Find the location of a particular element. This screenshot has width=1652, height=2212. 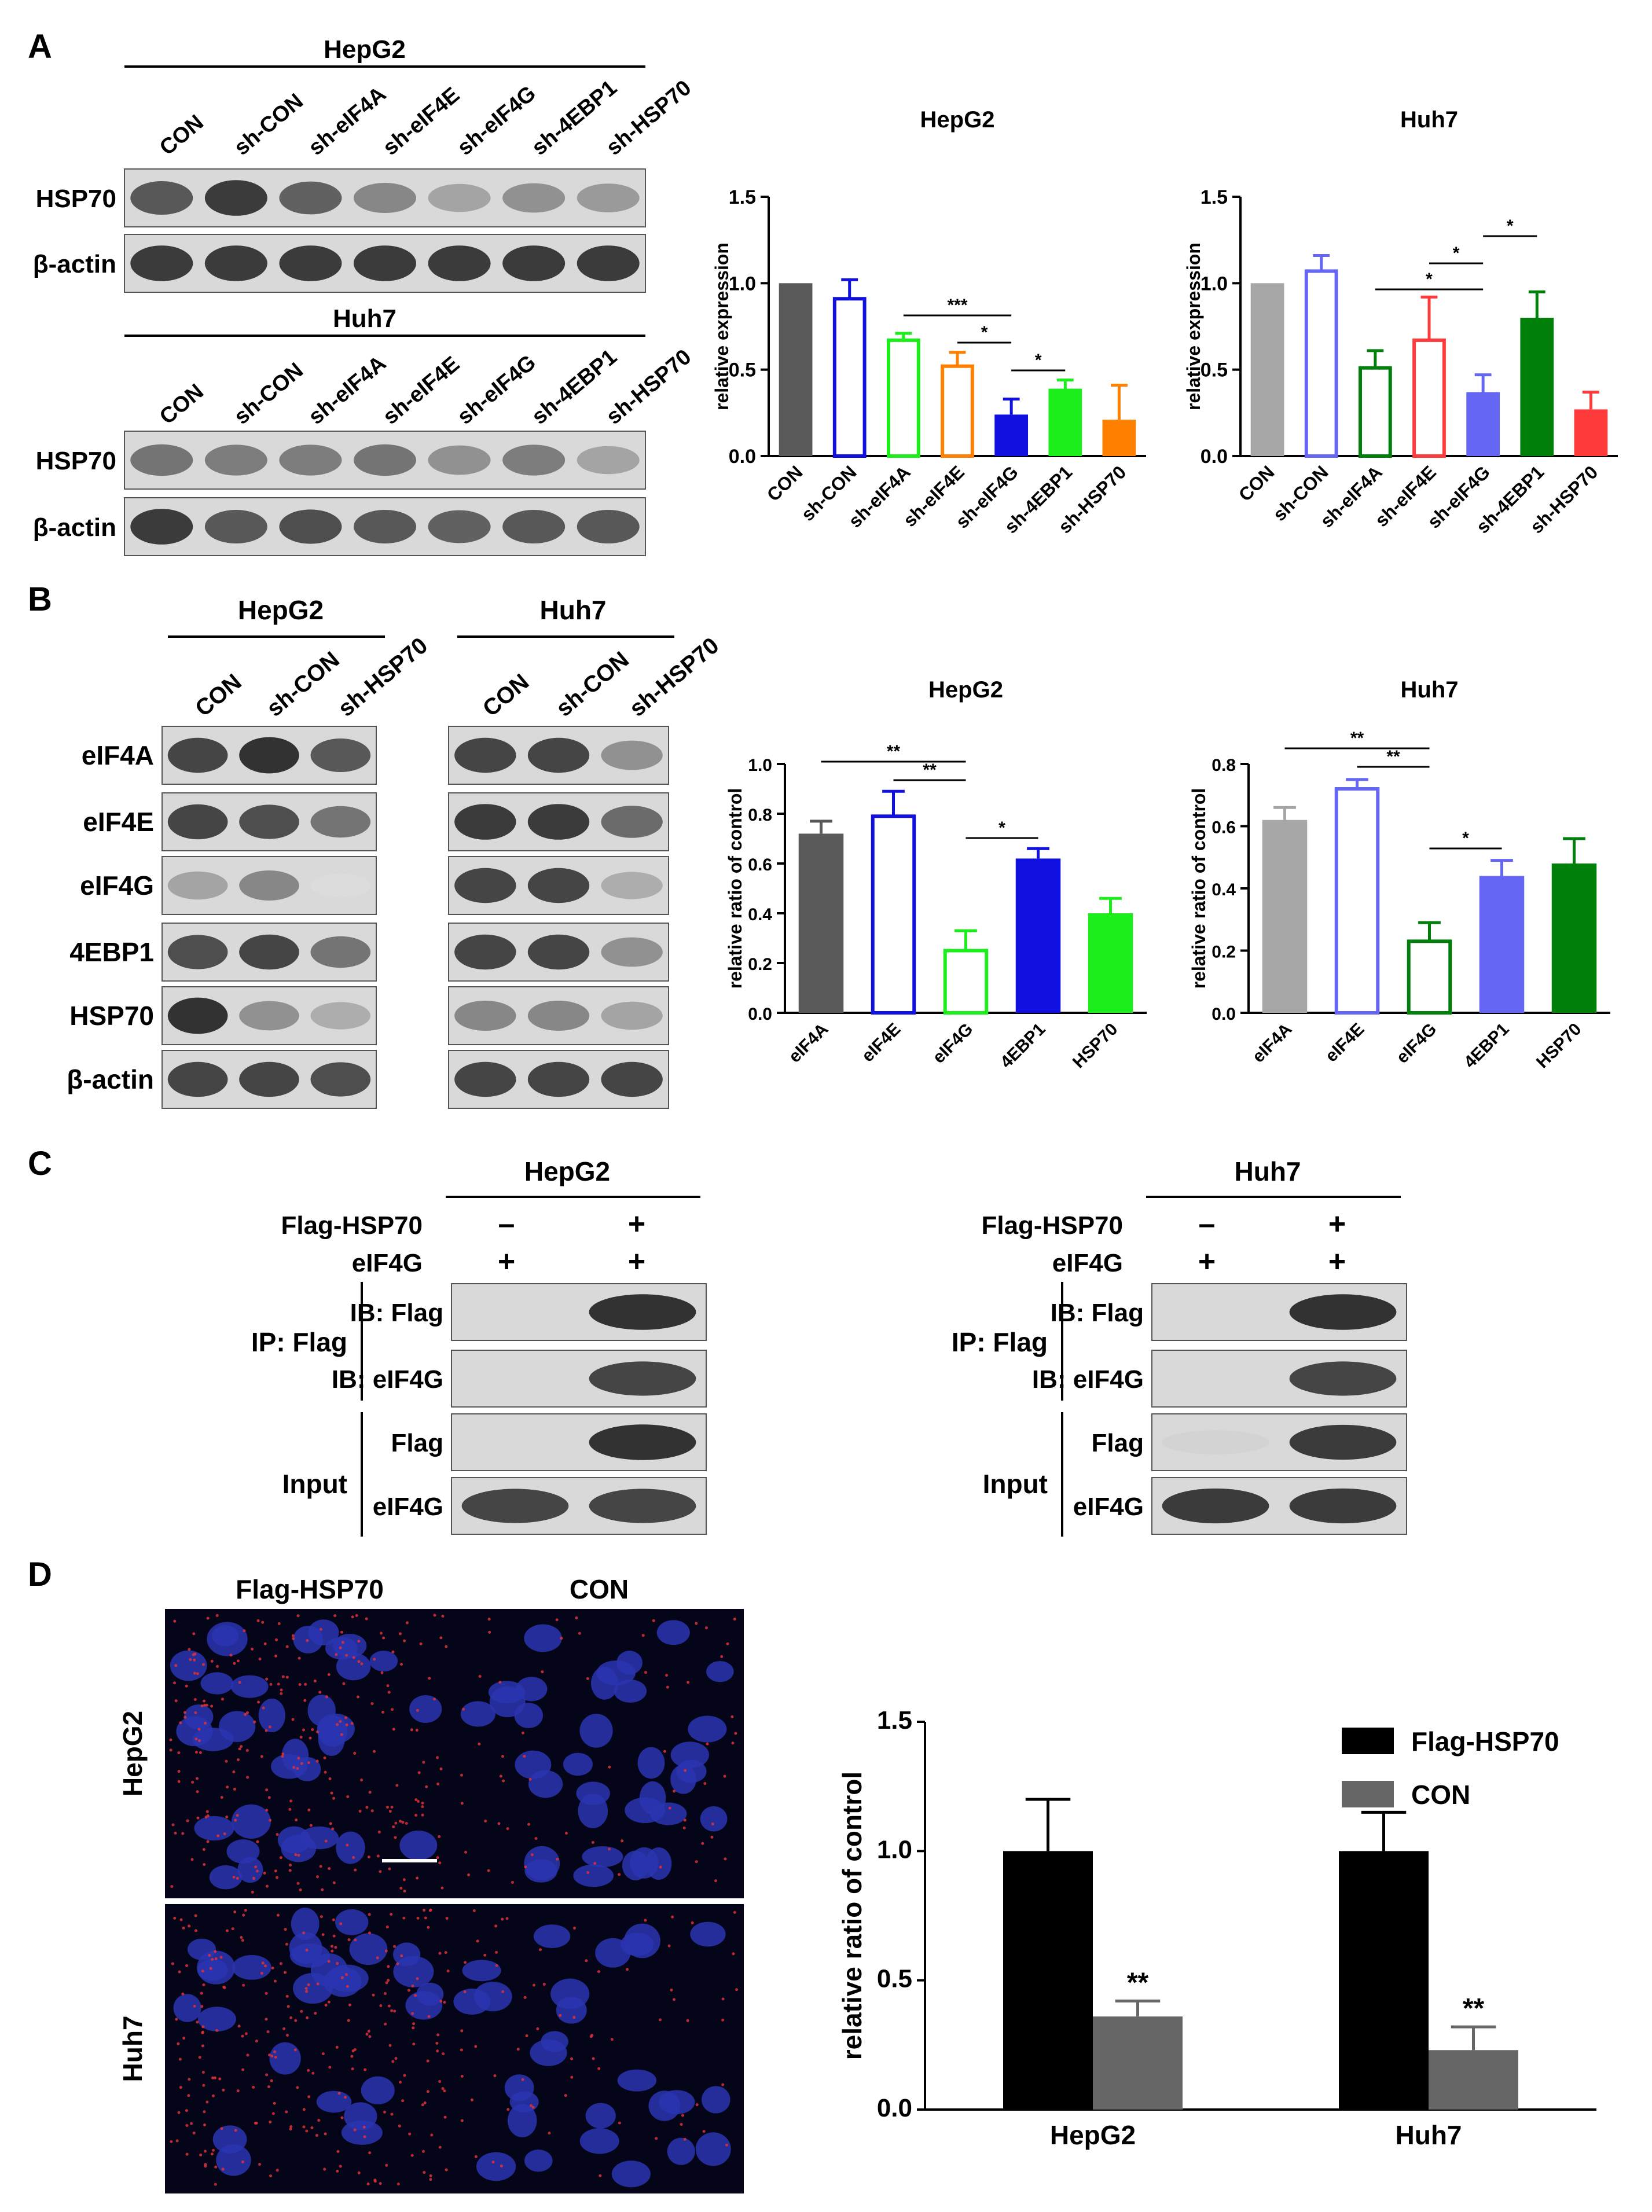

y-tick-label: 0.4 is located at coordinates (1224, 890).